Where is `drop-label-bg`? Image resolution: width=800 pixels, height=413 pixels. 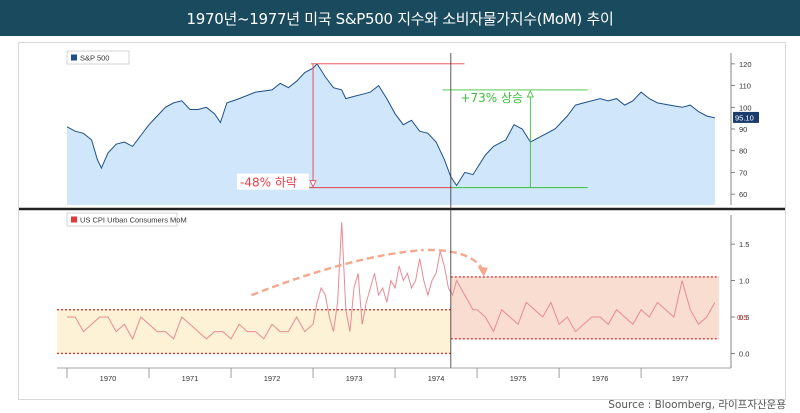
drop-label-bg is located at coordinates (273, 181).